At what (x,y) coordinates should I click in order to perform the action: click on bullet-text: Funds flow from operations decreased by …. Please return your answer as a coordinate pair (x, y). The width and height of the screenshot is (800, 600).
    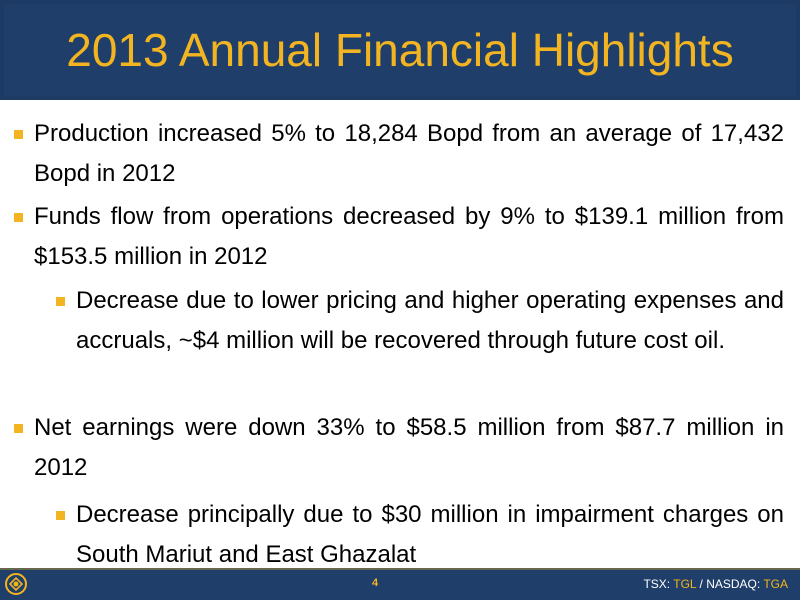
    Looking at the image, I should click on (409, 236).